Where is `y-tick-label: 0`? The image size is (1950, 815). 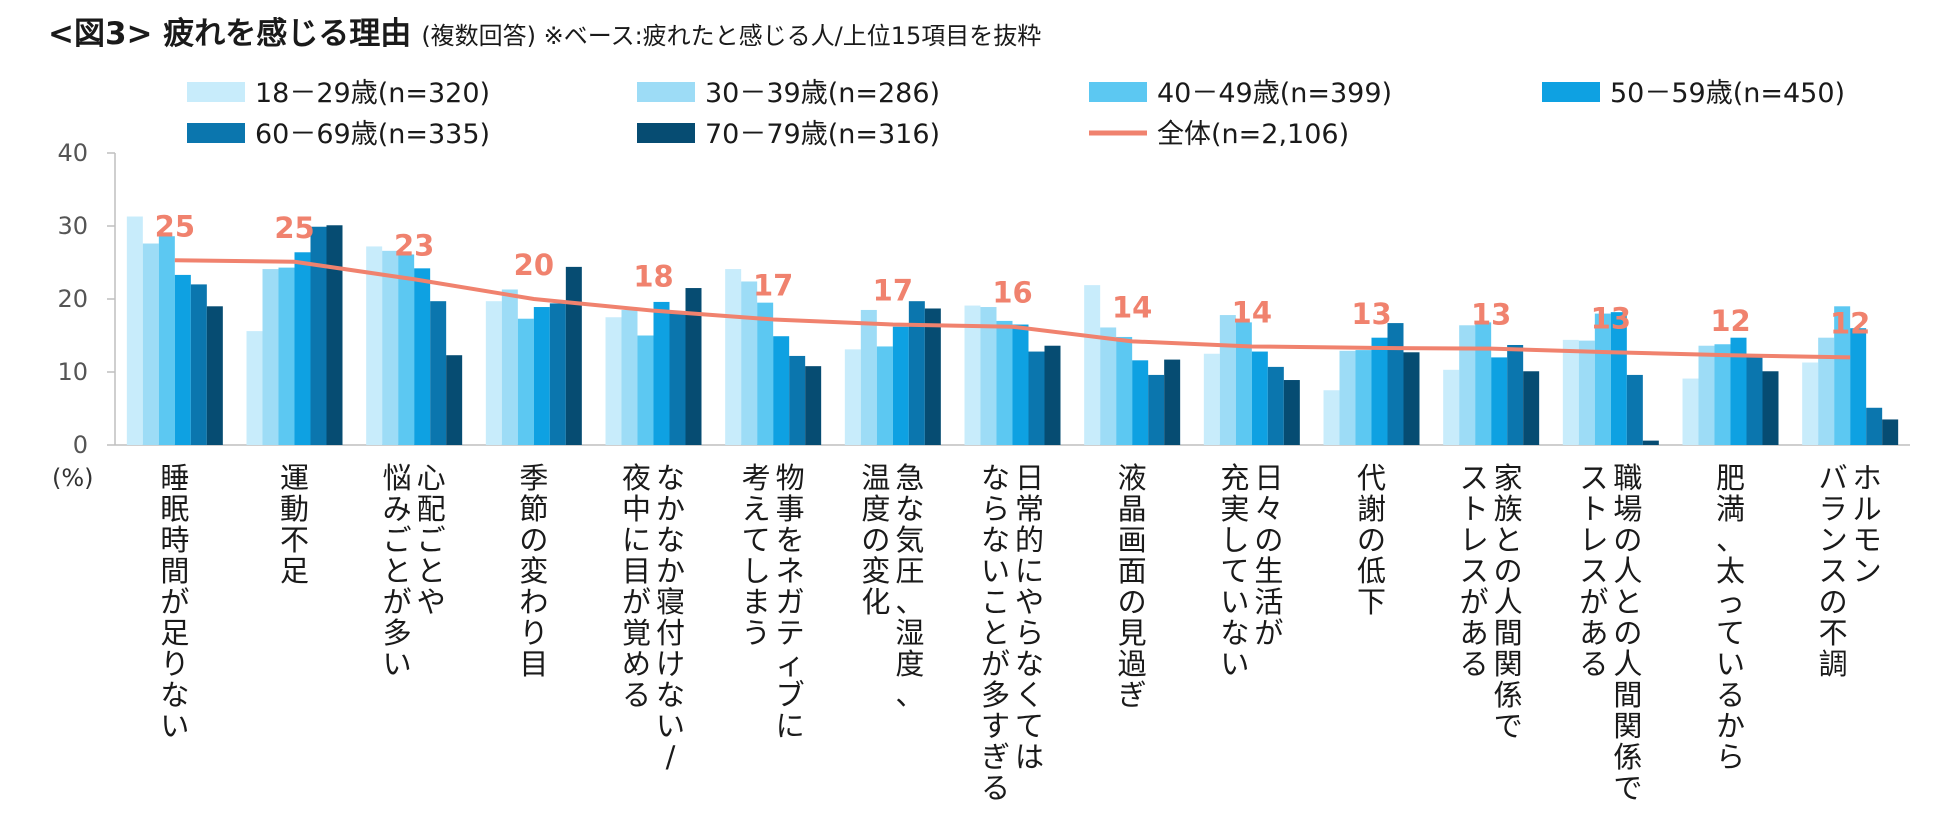 y-tick-label: 0 is located at coordinates (80, 445).